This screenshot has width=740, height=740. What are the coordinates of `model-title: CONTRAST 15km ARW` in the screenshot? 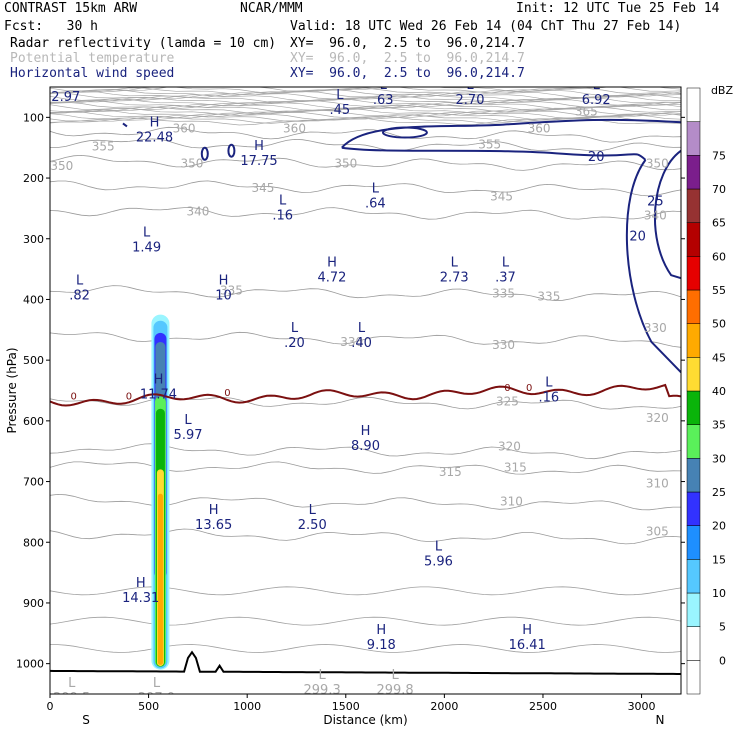 It's located at (71, 8).